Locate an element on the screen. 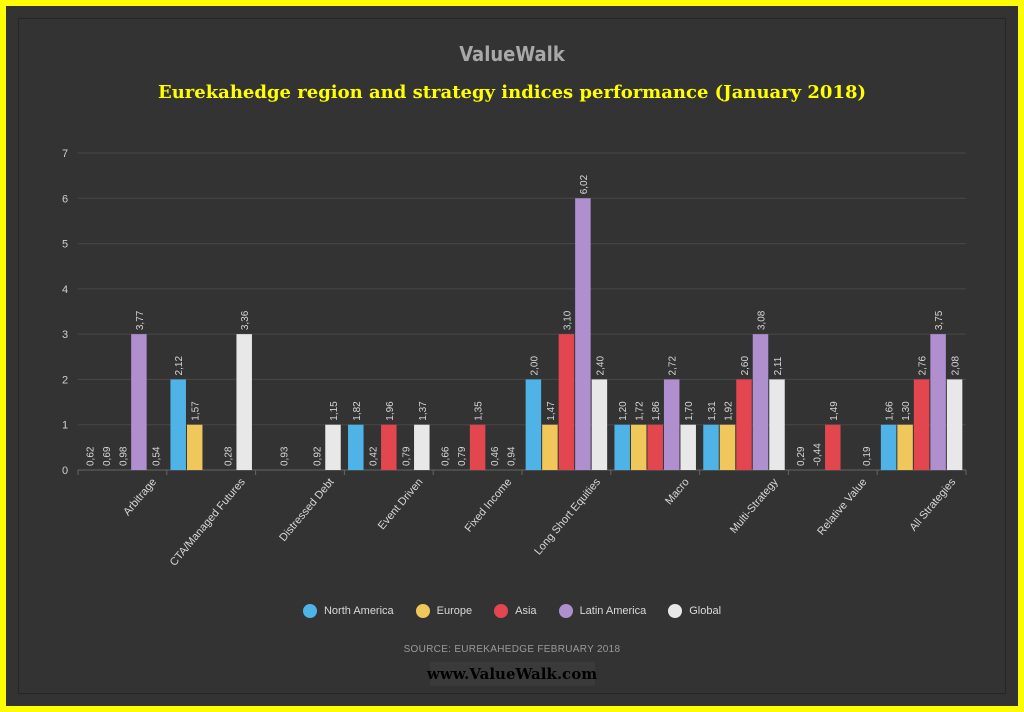 The height and width of the screenshot is (712, 1024). legend-item: Europe is located at coordinates (444, 611).